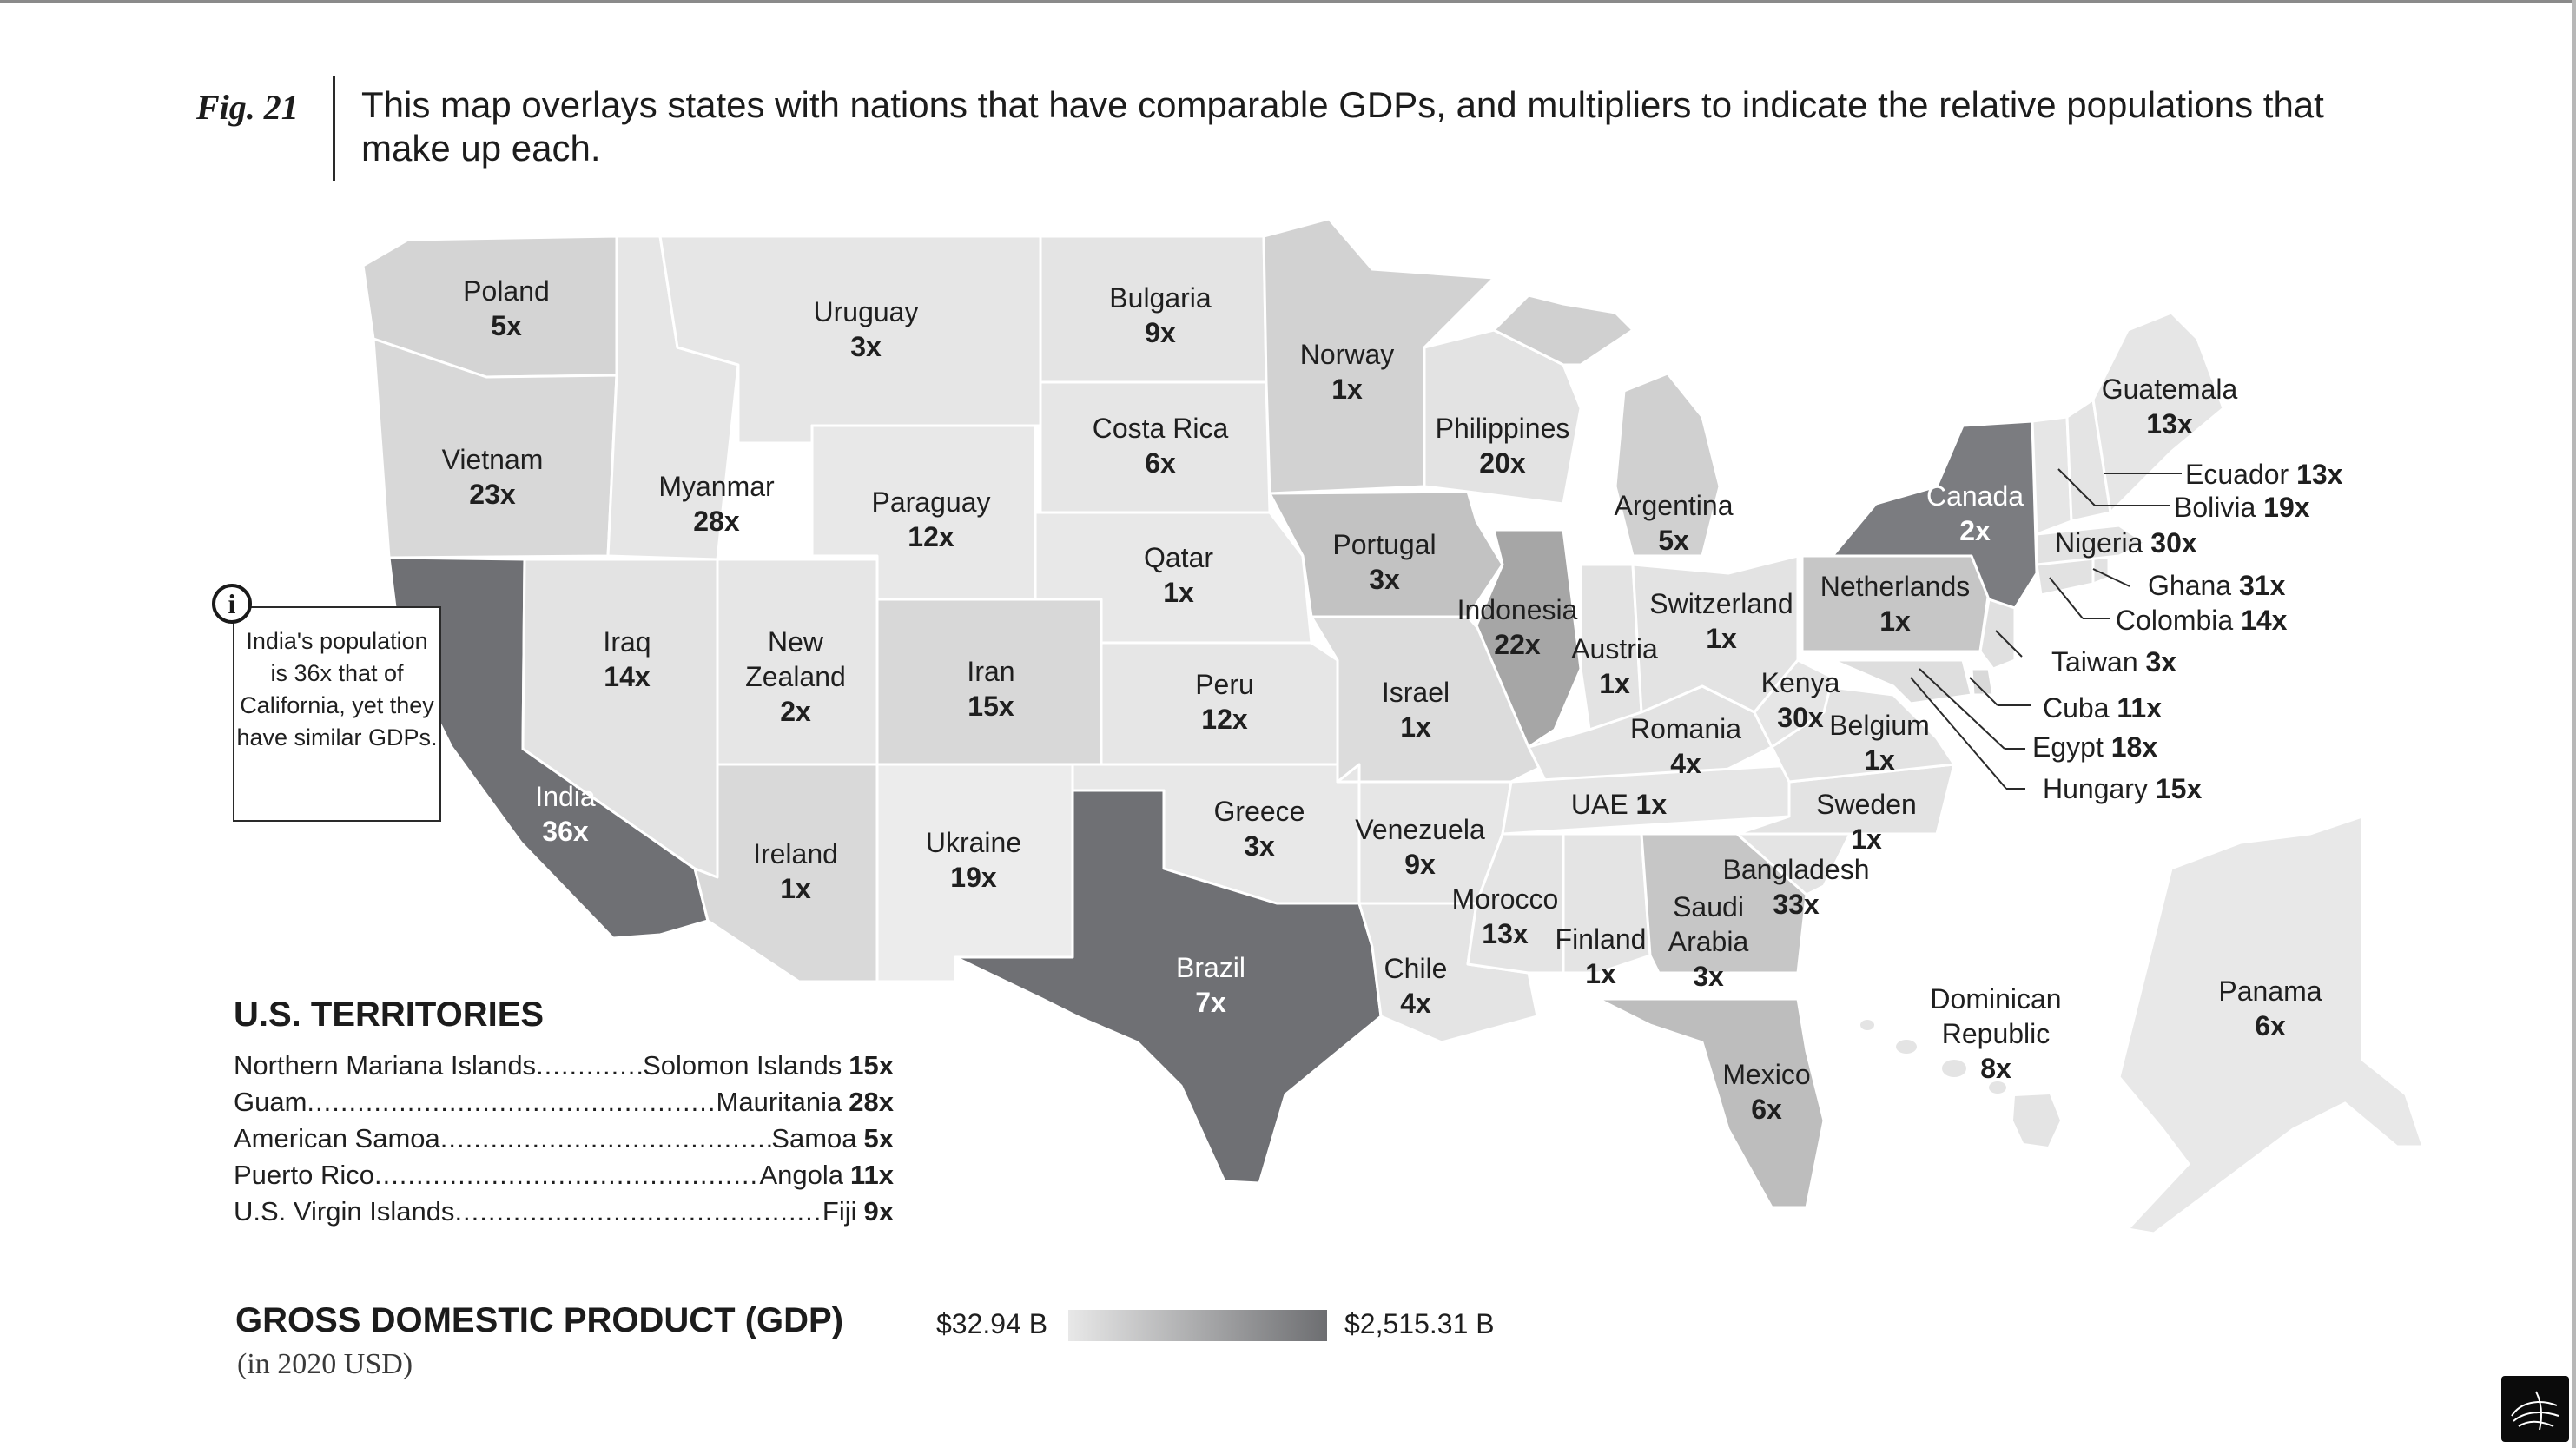  Describe the element at coordinates (506, 308) in the screenshot. I see `map-label-poland: Poland 5x` at that location.